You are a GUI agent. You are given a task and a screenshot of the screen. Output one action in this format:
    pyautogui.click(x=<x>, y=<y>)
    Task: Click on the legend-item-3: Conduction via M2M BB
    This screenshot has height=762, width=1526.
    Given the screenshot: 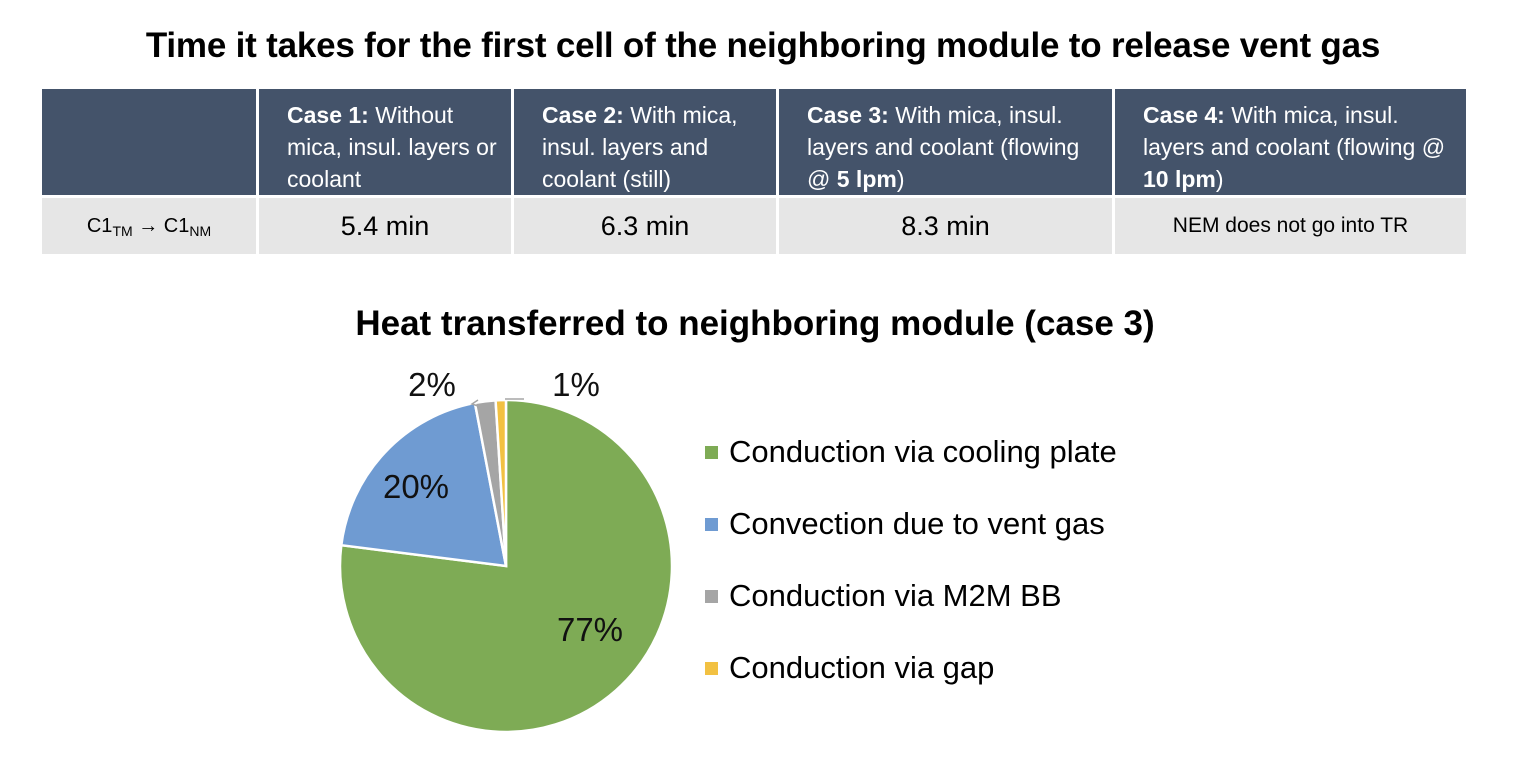 What is the action you would take?
    pyautogui.click(x=911, y=596)
    